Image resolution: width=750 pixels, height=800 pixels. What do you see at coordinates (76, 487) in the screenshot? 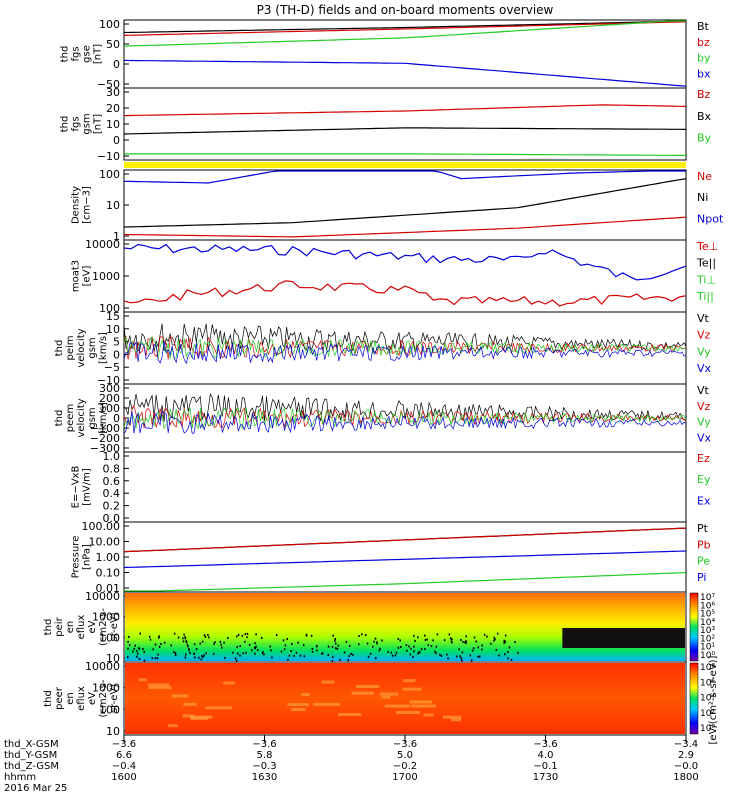
I see `y-axis-label: E=−VxB` at bounding box center [76, 487].